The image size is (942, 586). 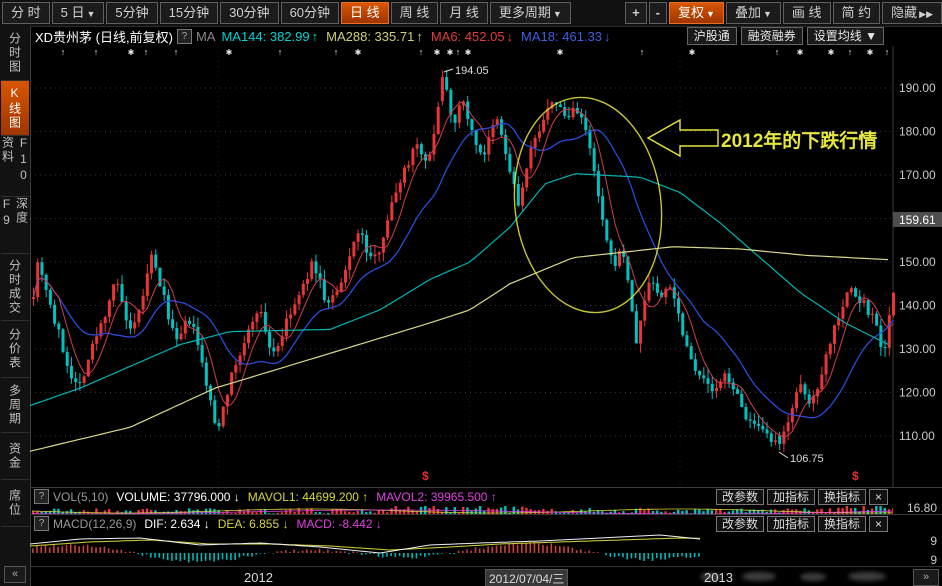 I want to click on header-button-融资融券: 融资融券, so click(x=771, y=36).